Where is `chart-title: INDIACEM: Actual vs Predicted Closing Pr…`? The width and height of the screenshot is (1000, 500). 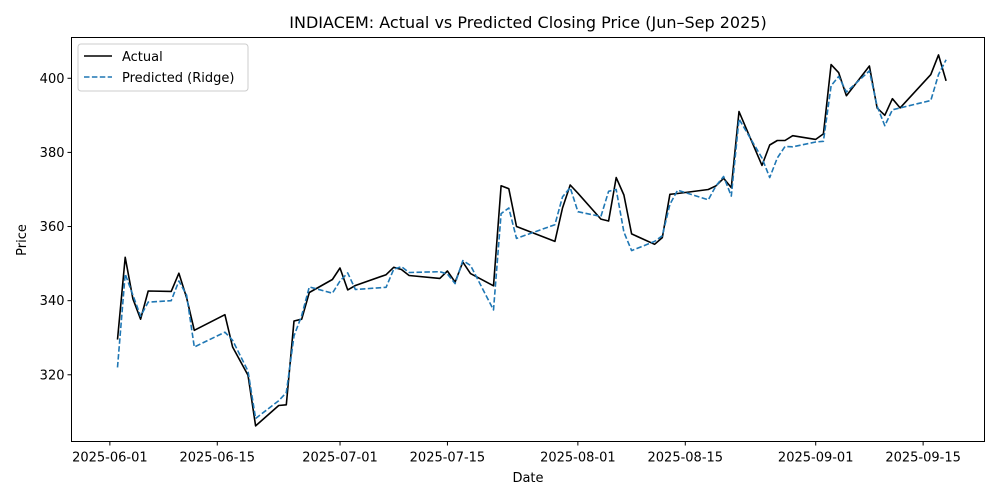 chart-title: INDIACEM: Actual vs Predicted Closing Pr… is located at coordinates (527, 22).